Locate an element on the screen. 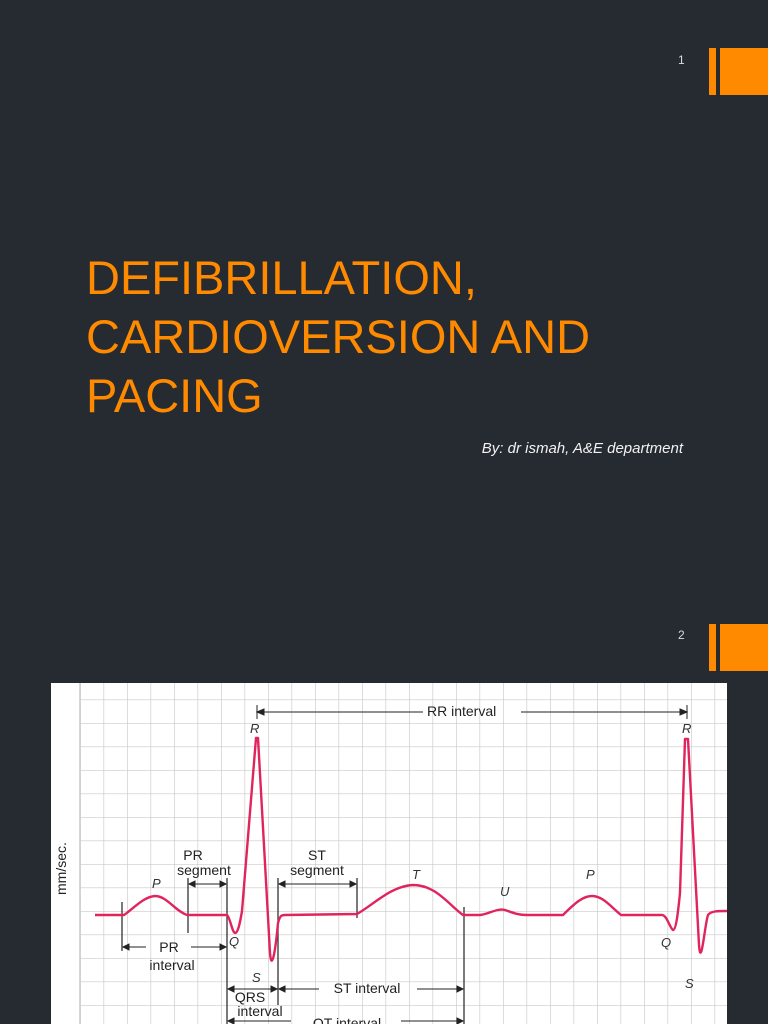 The image size is (768, 1024). wave-label-r: R is located at coordinates (254, 728).